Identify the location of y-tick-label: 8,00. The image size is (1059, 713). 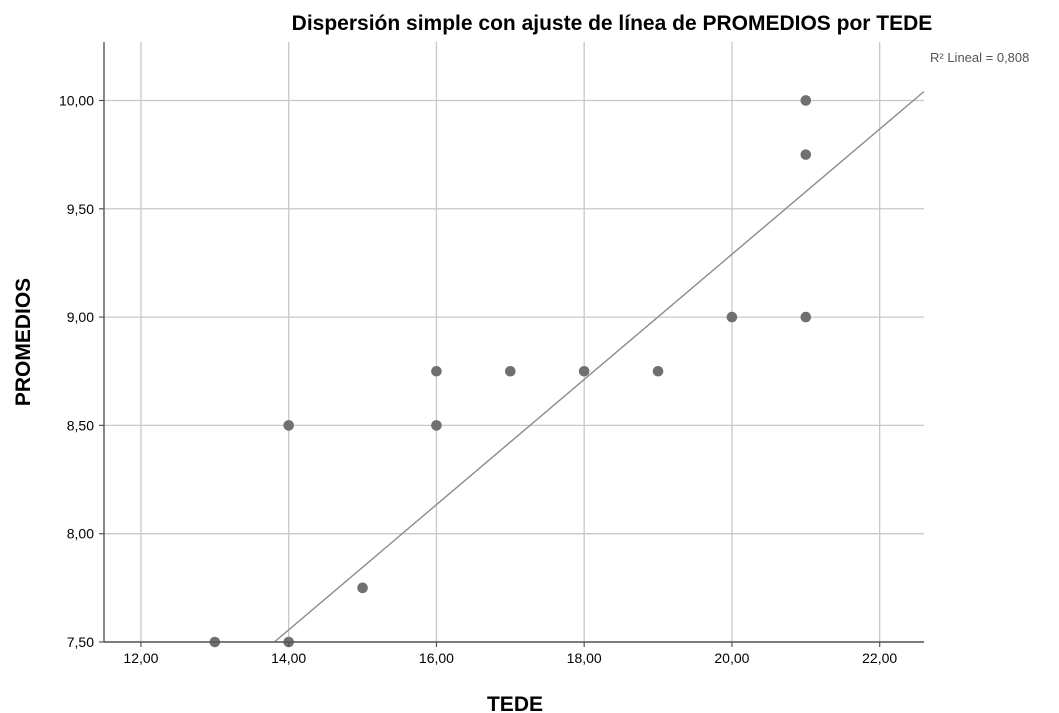
(80, 534).